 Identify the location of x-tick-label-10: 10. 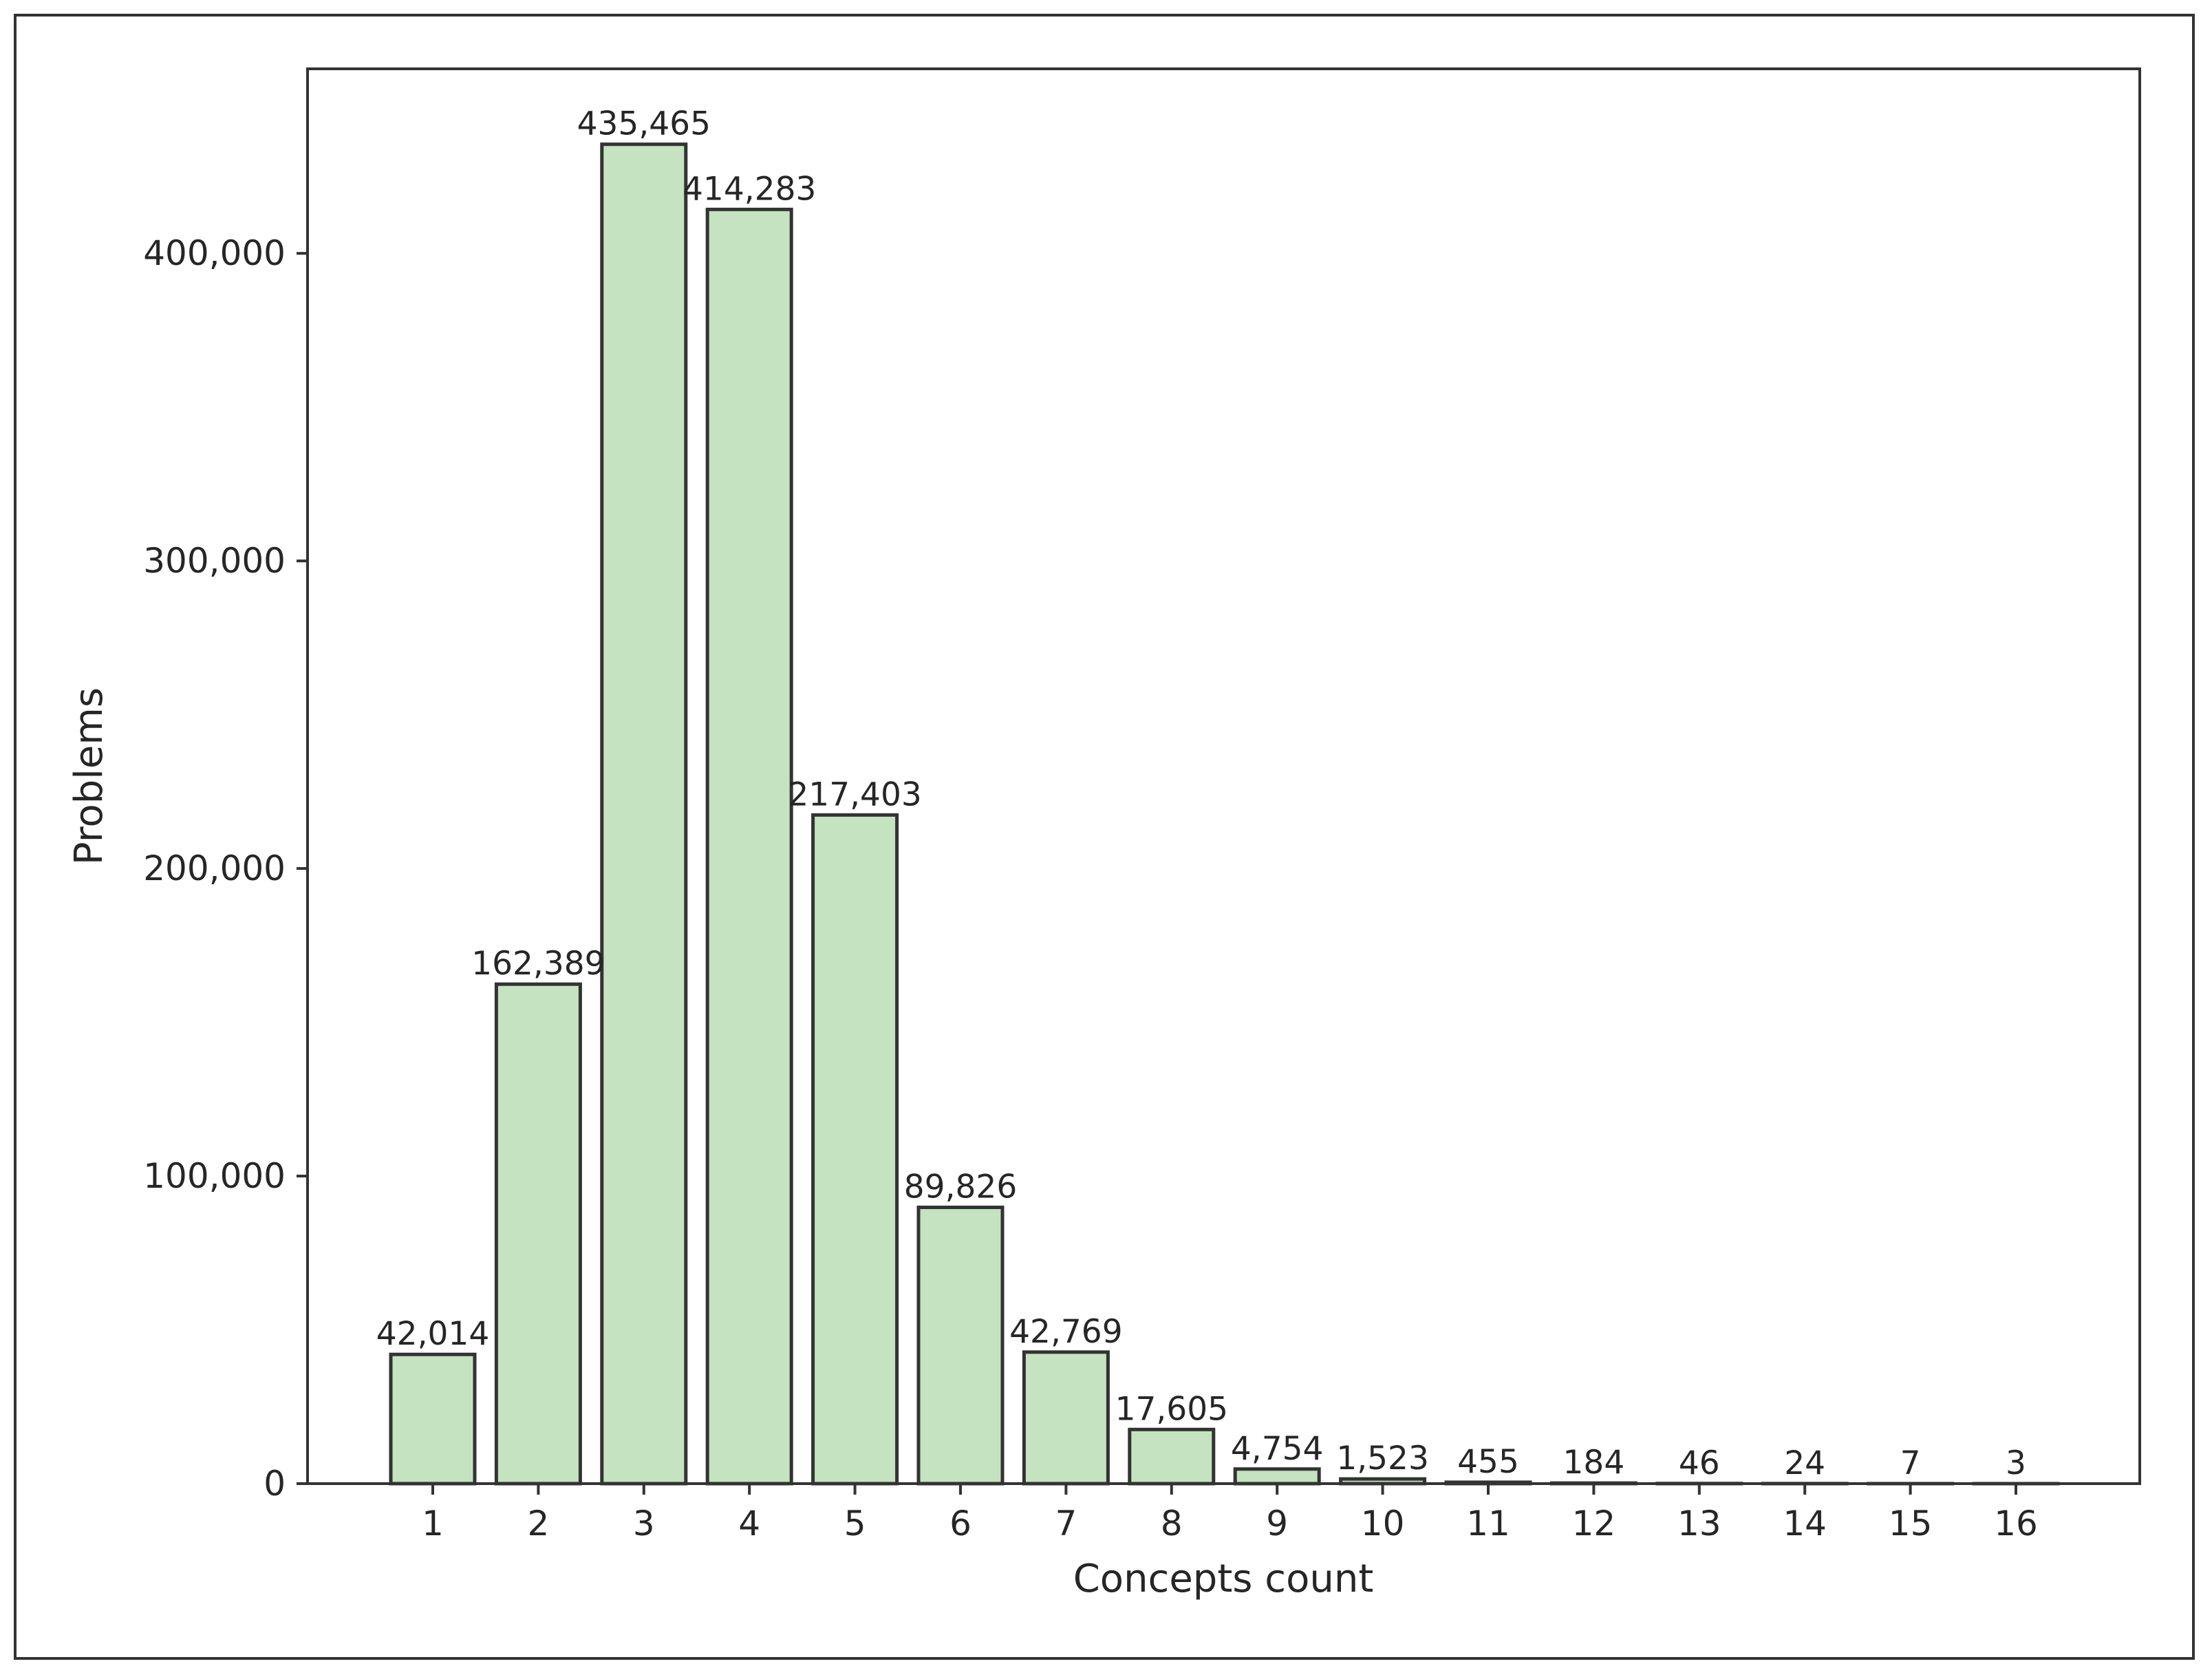
(1383, 1524).